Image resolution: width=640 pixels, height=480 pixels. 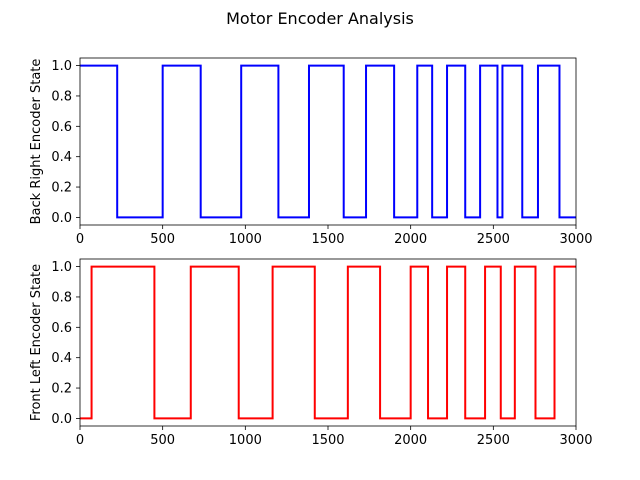 What do you see at coordinates (575, 440) in the screenshot?
I see `front-left-x-tick-label: 3000` at bounding box center [575, 440].